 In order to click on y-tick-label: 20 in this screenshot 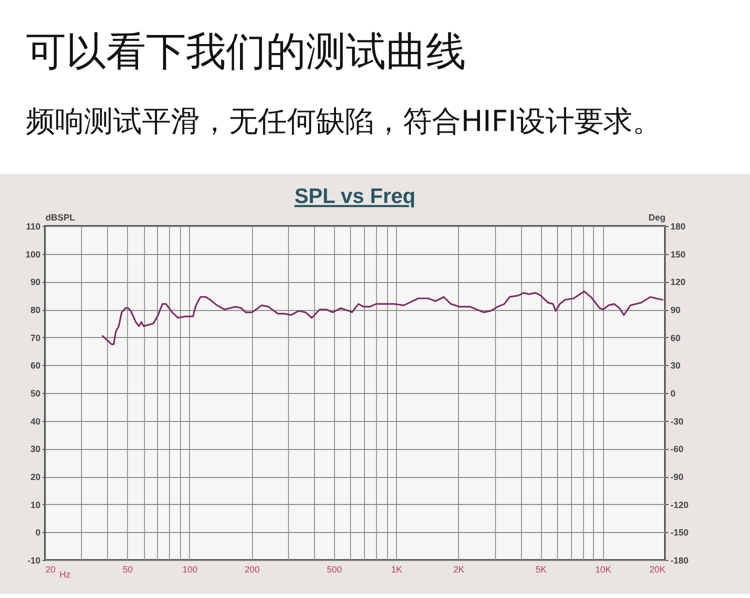, I will do `click(35, 477)`.